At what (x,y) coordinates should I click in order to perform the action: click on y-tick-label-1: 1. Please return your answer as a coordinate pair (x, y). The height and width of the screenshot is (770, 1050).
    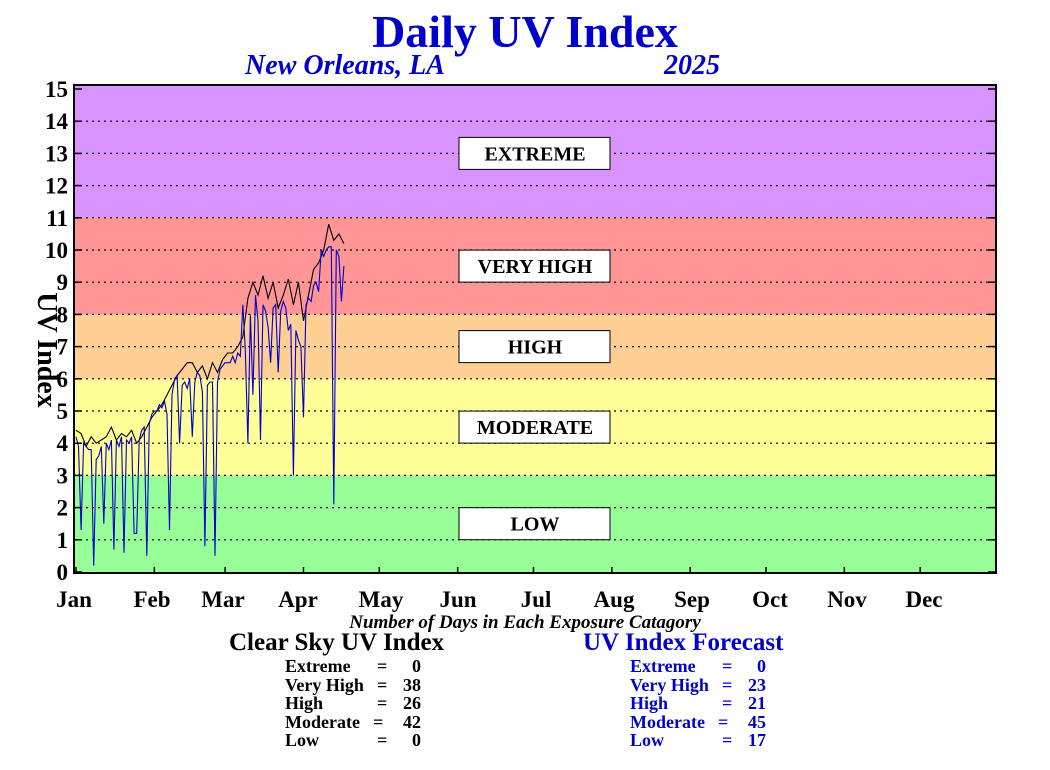
    Looking at the image, I should click on (63, 540).